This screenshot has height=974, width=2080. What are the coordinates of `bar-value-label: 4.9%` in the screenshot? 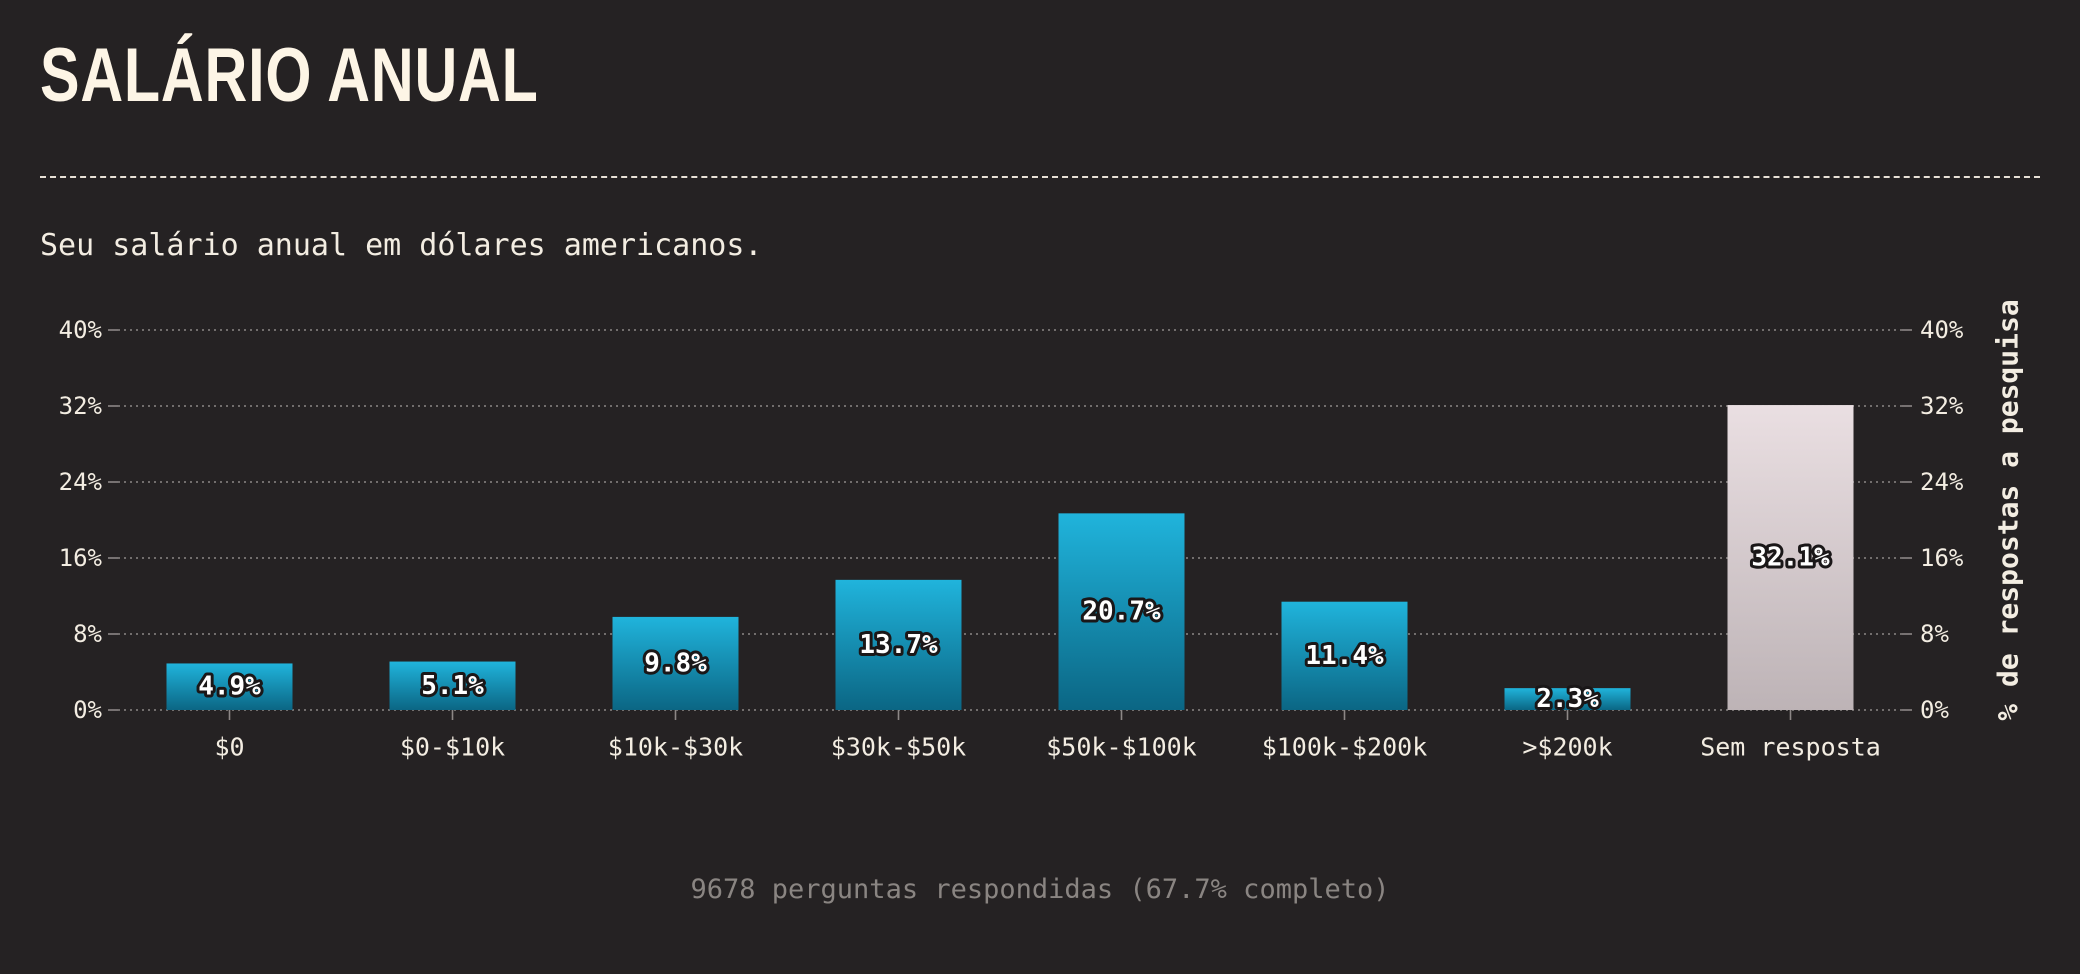 It's located at (229, 687).